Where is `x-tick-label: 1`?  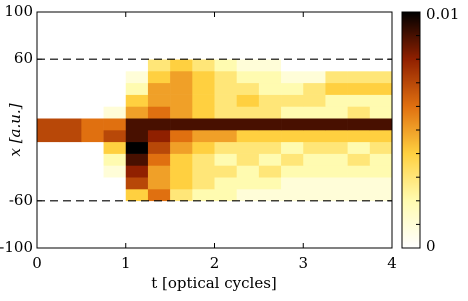 x-tick-label: 1 is located at coordinates (126, 263).